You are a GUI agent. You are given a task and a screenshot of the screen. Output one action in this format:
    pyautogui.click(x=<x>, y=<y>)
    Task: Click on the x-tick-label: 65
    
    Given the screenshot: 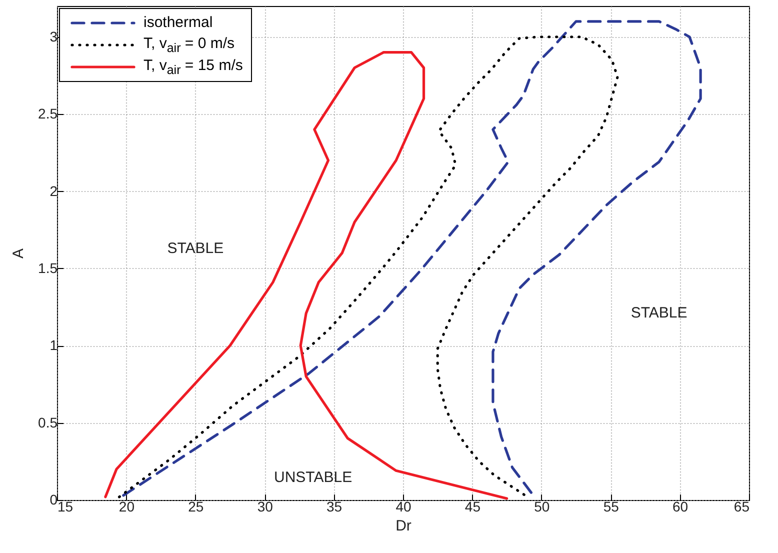 What is the action you would take?
    pyautogui.click(x=742, y=506)
    